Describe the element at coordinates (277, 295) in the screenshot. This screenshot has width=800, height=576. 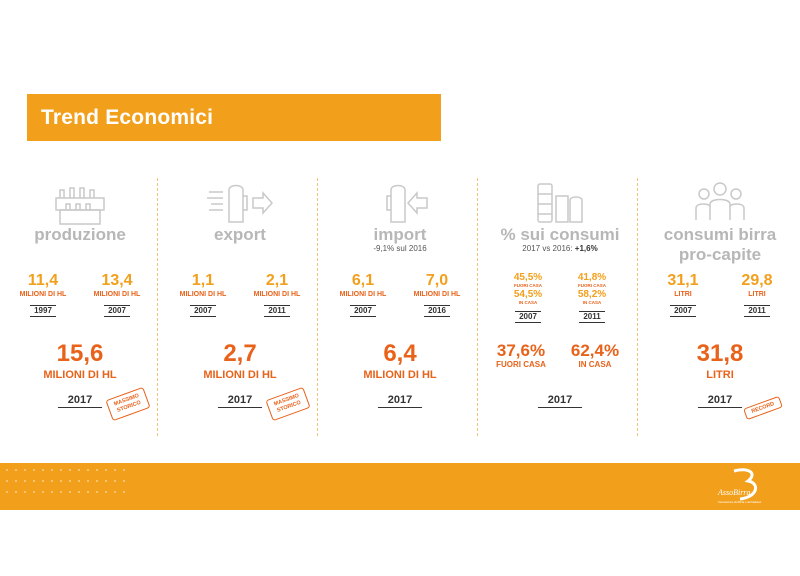
I see `stat-right: 2,1 MILIONI DI HL 2011` at that location.